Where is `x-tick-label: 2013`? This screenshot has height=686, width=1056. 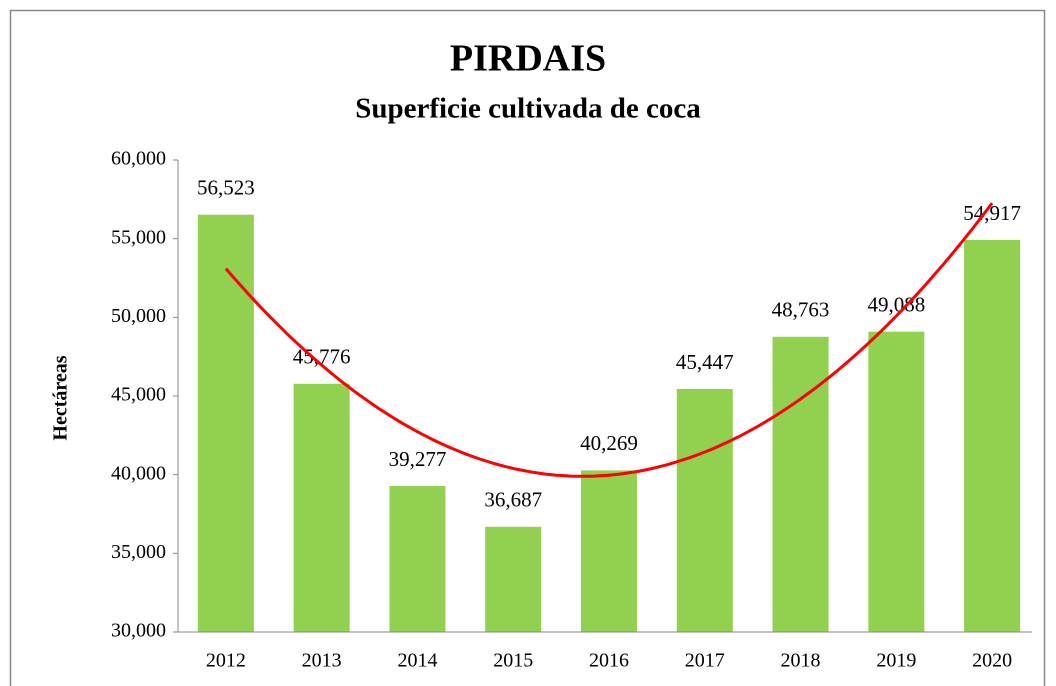 x-tick-label: 2013 is located at coordinates (322, 661).